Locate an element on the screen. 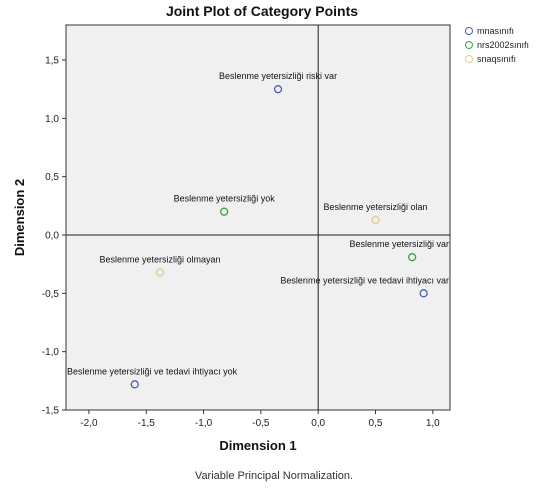 The height and width of the screenshot is (495, 548). y-tick-label: -1,5 is located at coordinates (51, 411).